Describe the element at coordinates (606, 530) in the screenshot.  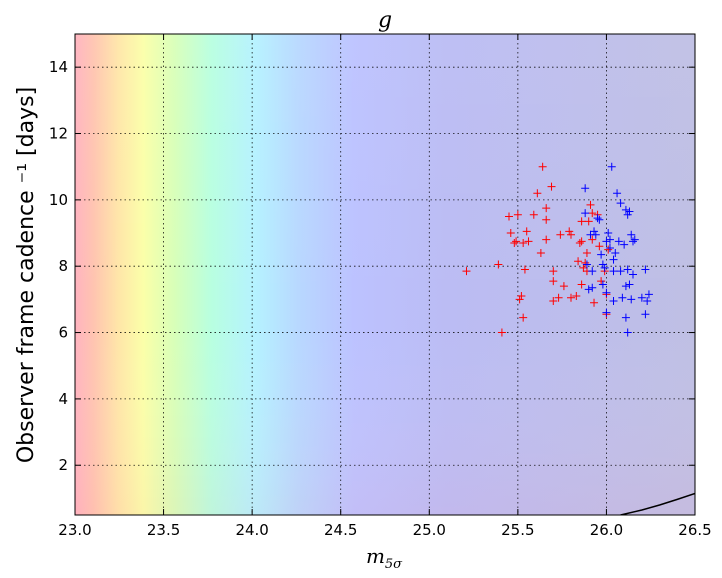
I see `x-tick-label: 26.0` at that location.